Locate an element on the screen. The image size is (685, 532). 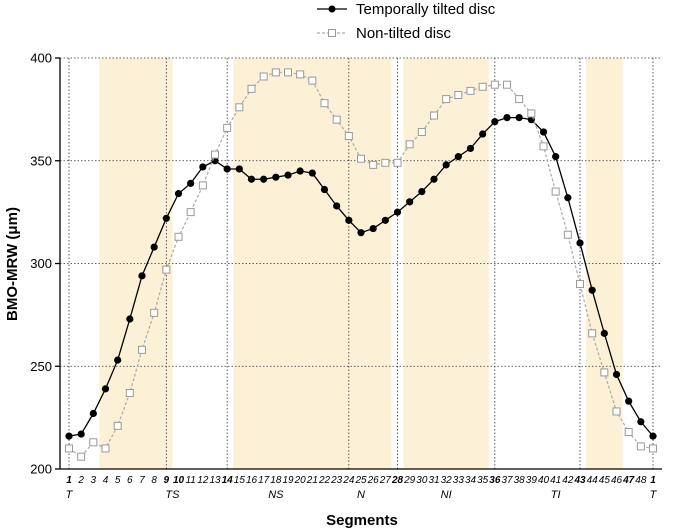
y-tick-label-400: 400 is located at coordinates (41, 58).